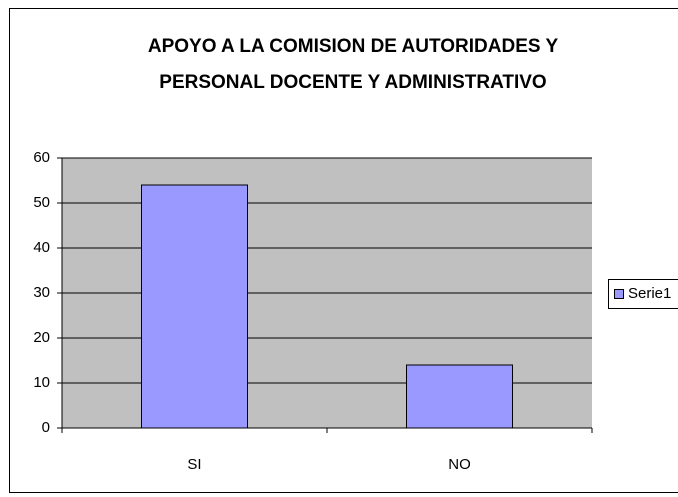 Image resolution: width=678 pixels, height=497 pixels. What do you see at coordinates (649, 293) in the screenshot?
I see `legend-label: Serie1` at bounding box center [649, 293].